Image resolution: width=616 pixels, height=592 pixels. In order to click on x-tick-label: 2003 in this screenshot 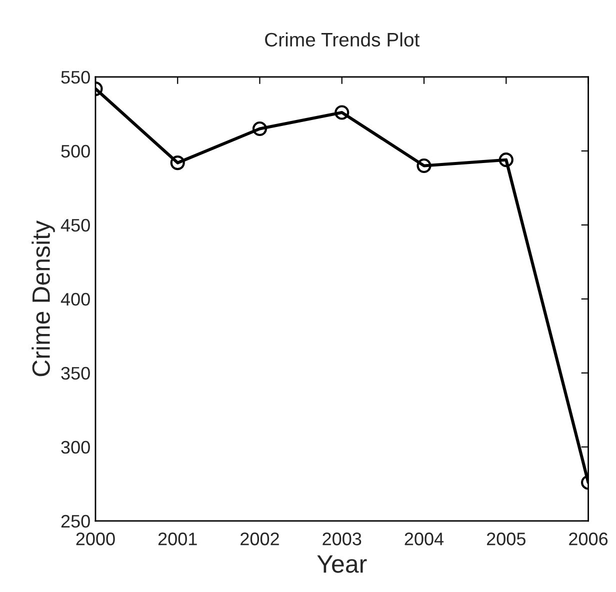, I will do `click(342, 539)`.